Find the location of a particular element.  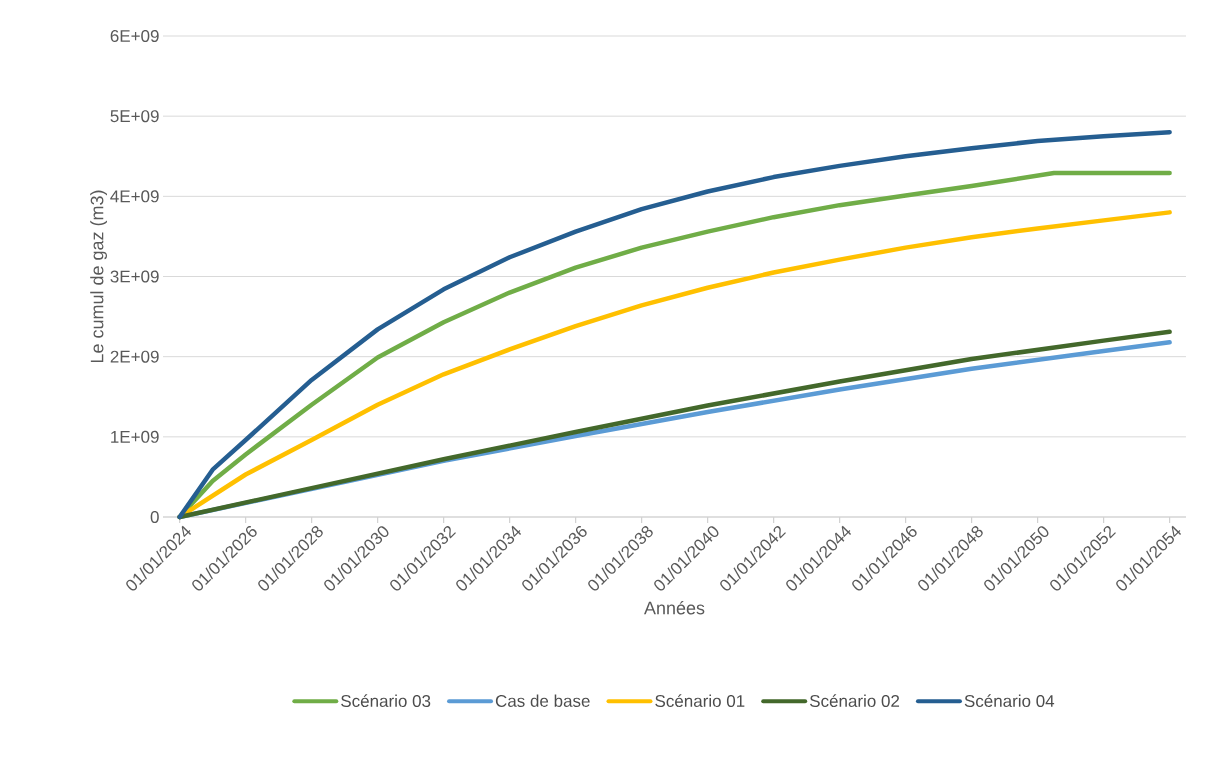

y-tick-label: 0 is located at coordinates (154, 517).